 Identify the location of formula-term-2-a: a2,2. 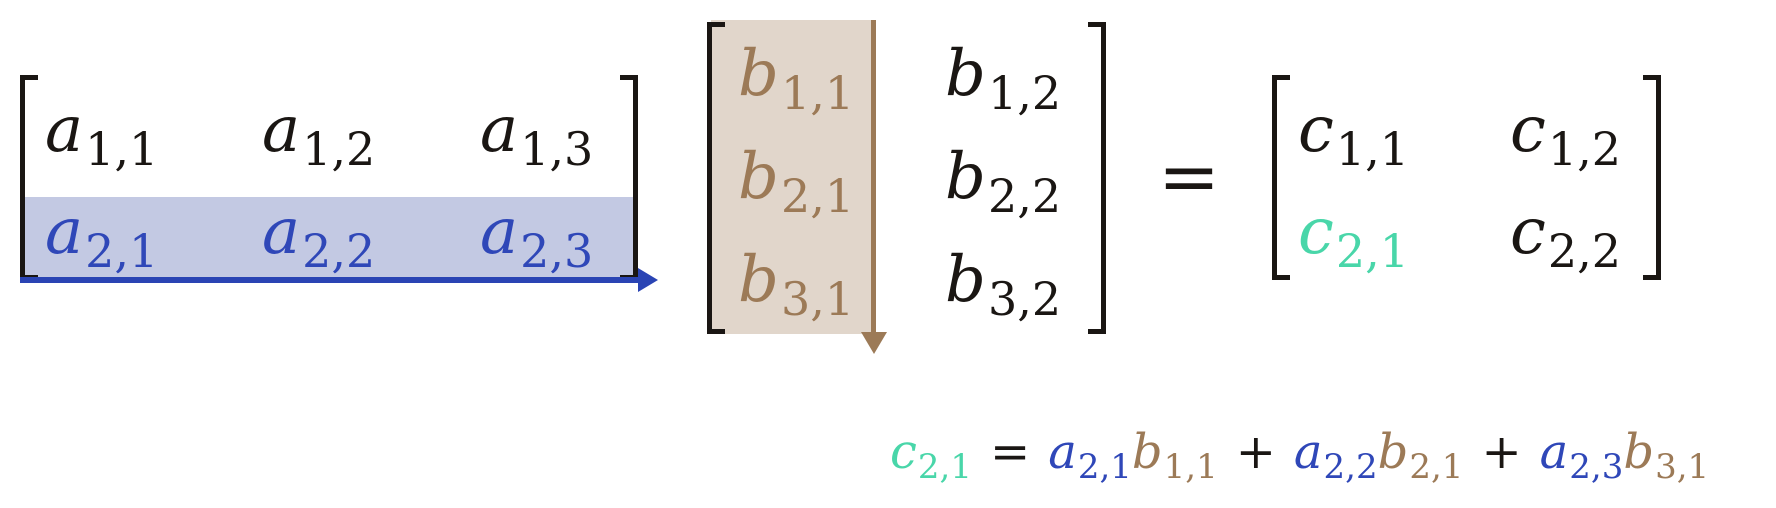
(1335, 455).